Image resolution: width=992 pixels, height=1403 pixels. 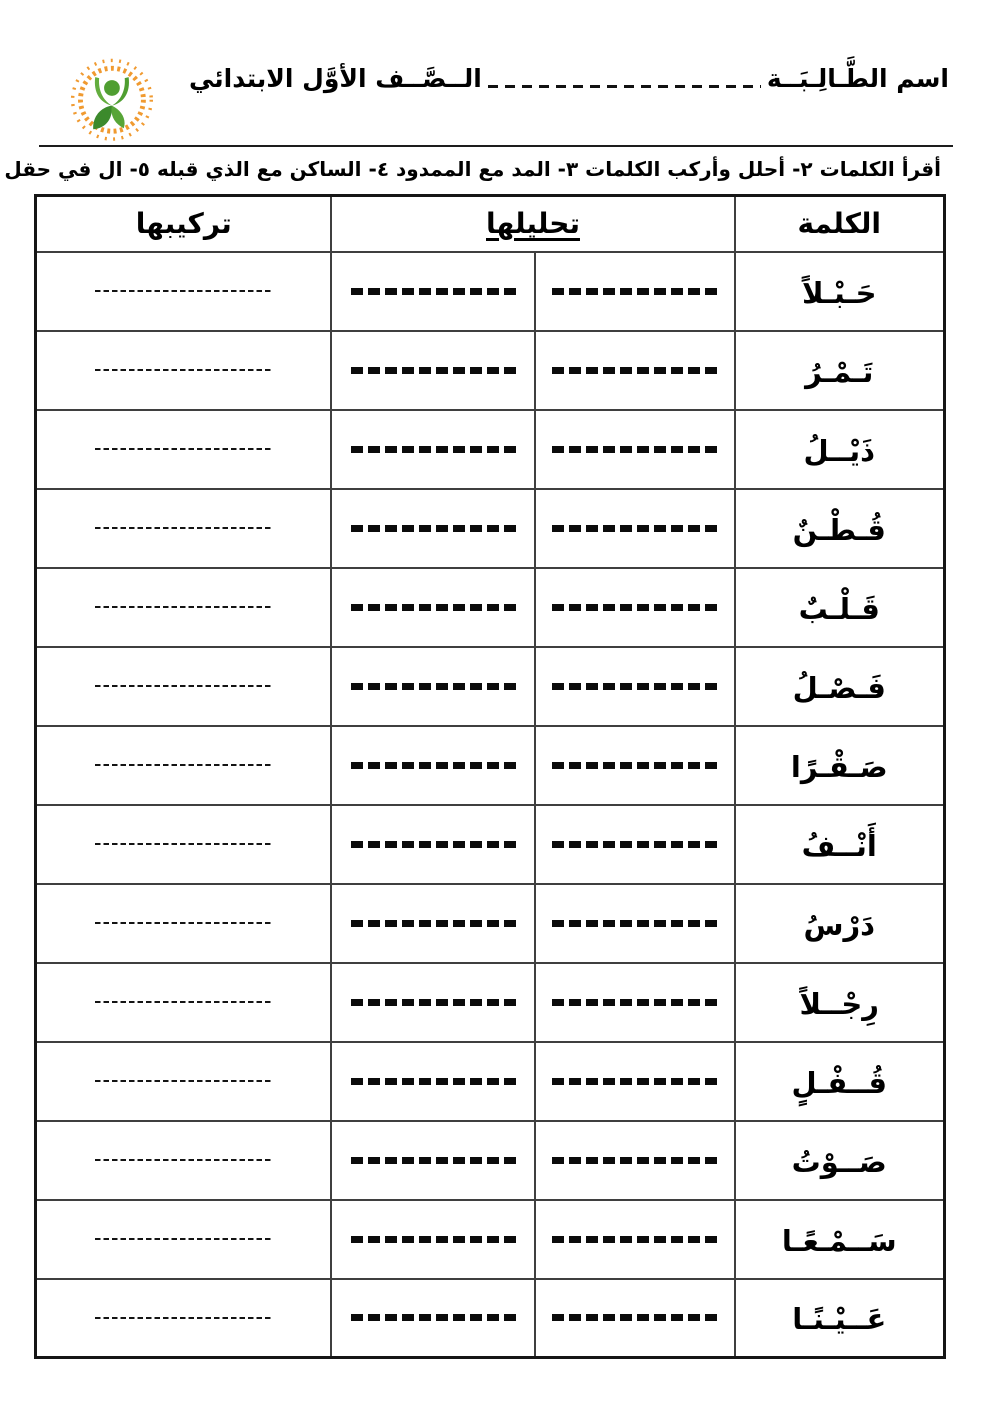 What do you see at coordinates (625, 86) in the screenshot?
I see `student-name-blank-line` at bounding box center [625, 86].